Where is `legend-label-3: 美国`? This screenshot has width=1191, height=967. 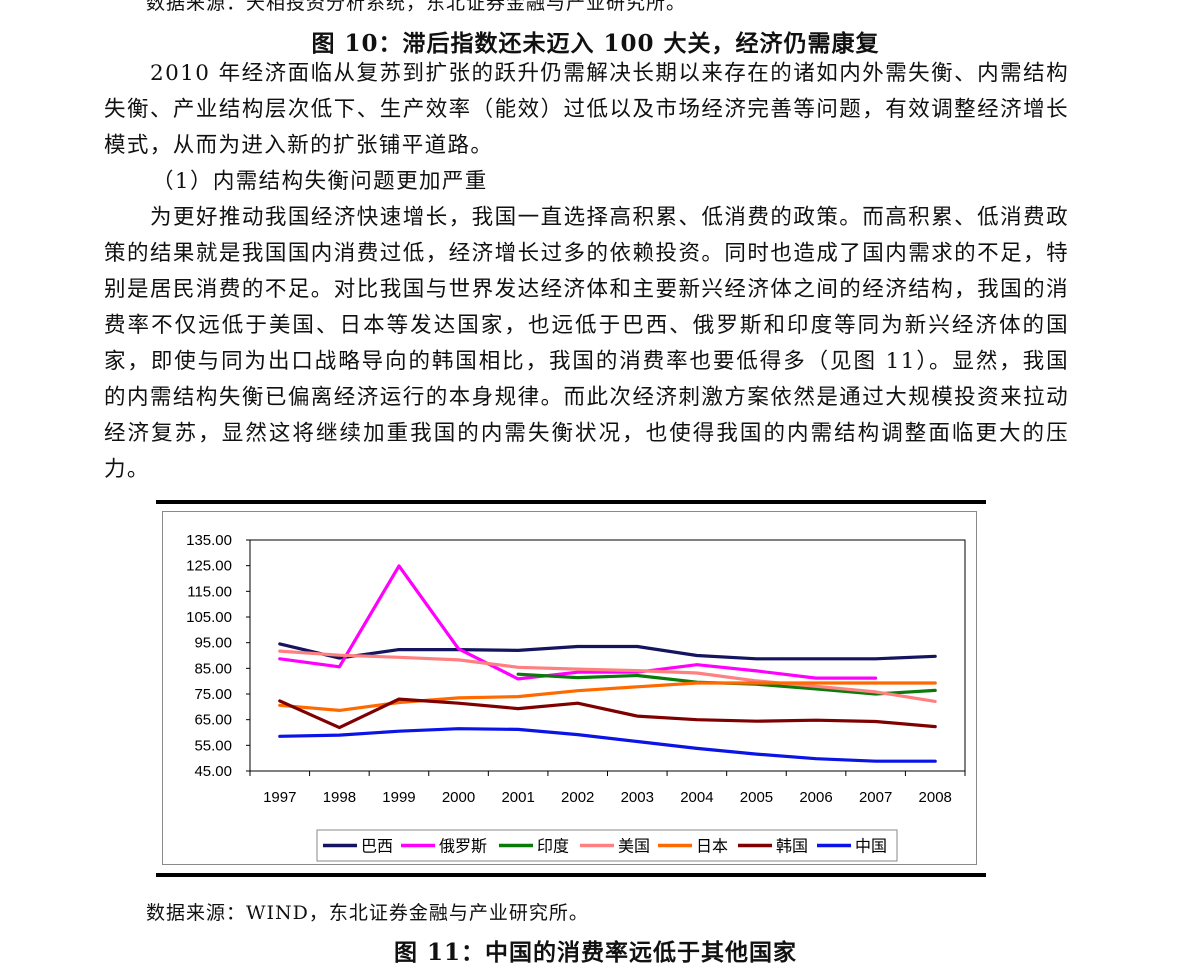
legend-label-3: 美国 is located at coordinates (634, 847).